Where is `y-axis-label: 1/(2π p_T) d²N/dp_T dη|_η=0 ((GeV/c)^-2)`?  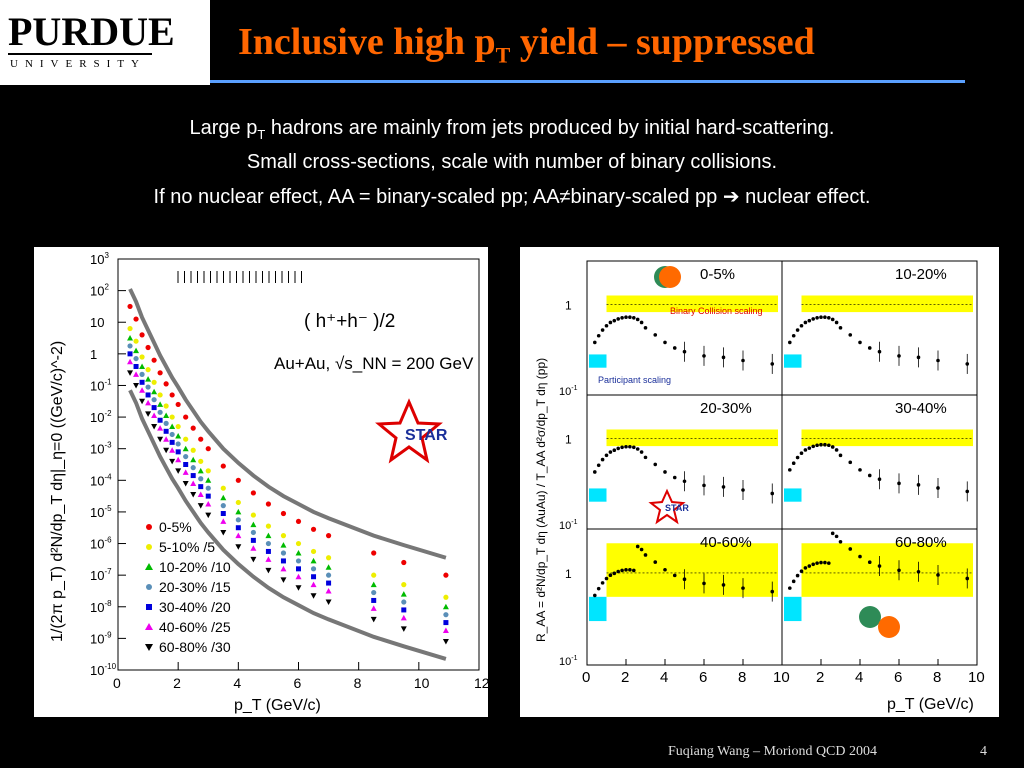
y-axis-label: 1/(2π p_T) d²N/dp_T dη|_η=0 ((GeV/c)^-2) is located at coordinates (57, 491).